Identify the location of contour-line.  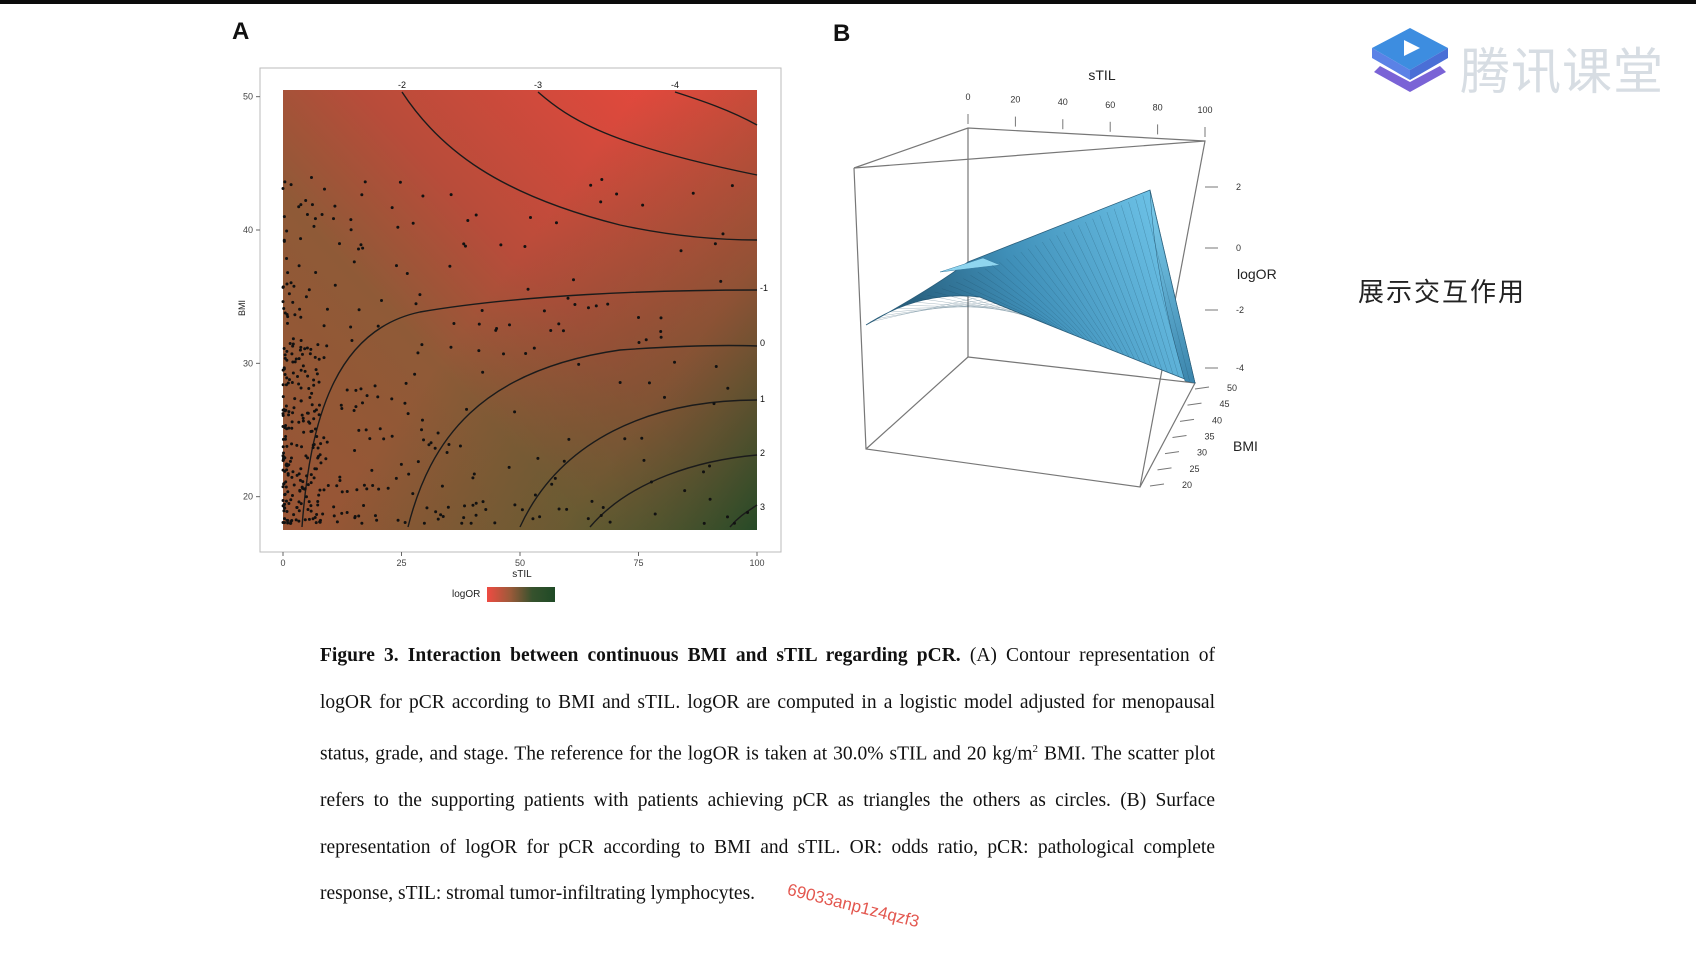
(638, 463).